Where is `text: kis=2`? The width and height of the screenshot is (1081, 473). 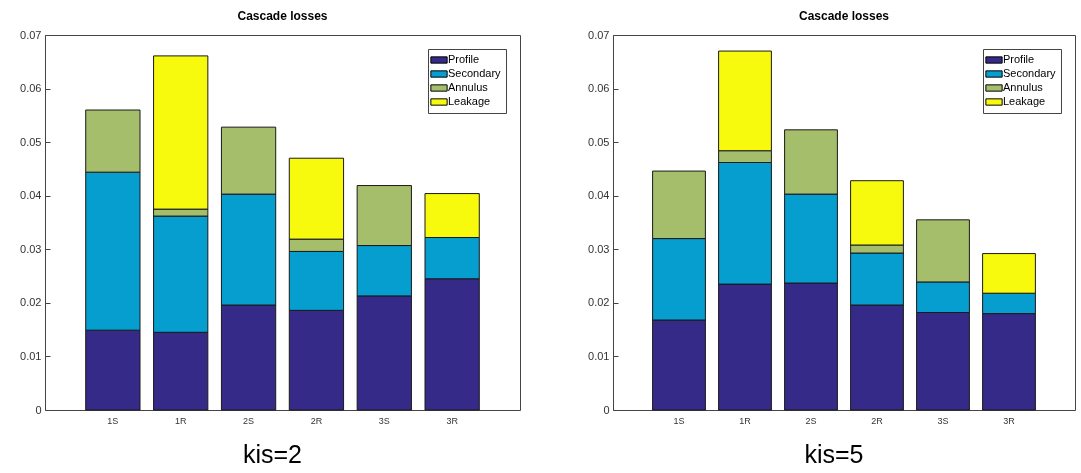 text: kis=2 is located at coordinates (272, 454).